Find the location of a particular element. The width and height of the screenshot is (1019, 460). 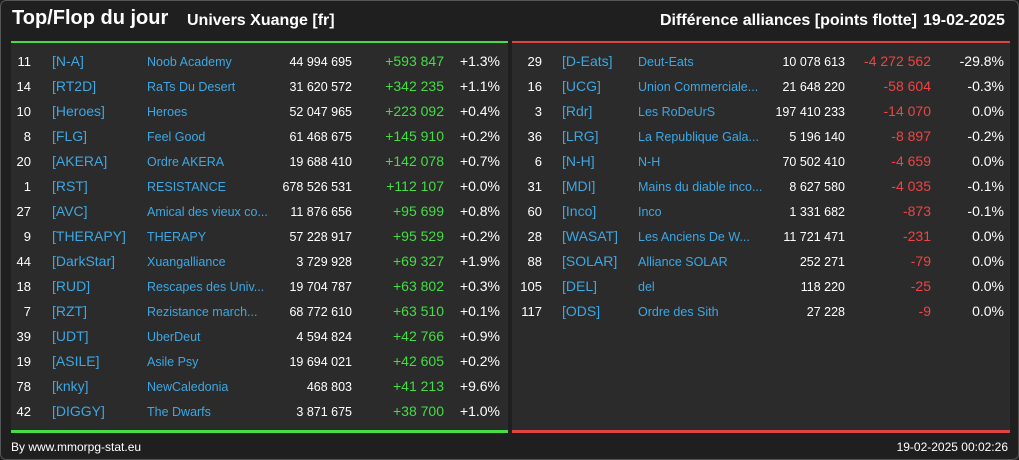

alliance-name-link: del is located at coordinates (646, 287).